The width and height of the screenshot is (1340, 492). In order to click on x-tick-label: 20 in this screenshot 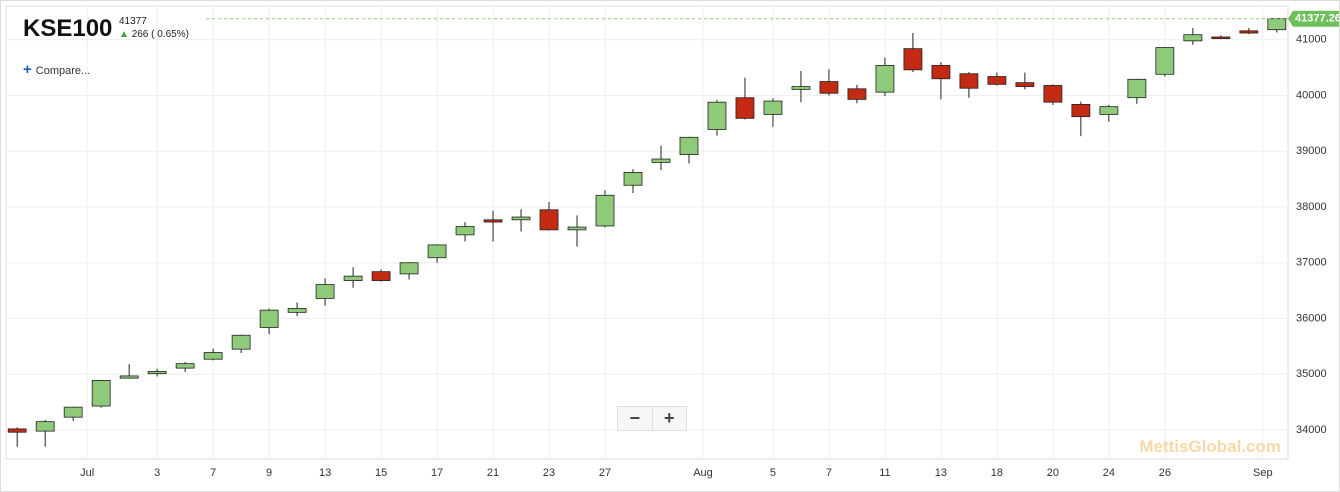, I will do `click(1053, 473)`.